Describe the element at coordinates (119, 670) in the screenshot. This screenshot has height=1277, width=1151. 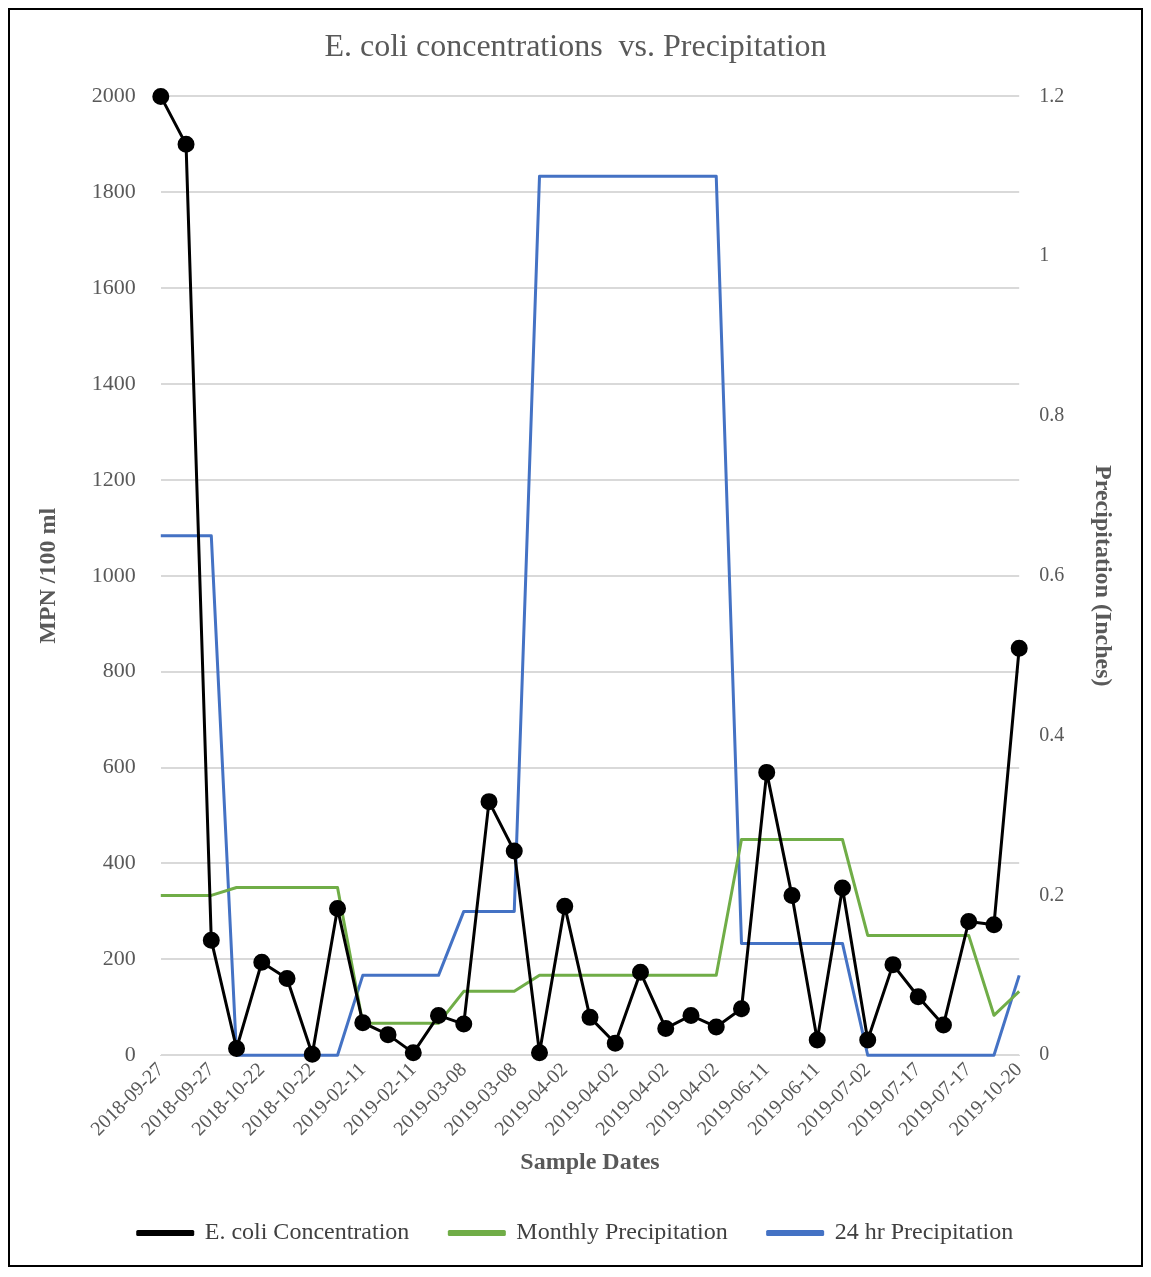
I see `y-tick-label: 800` at that location.